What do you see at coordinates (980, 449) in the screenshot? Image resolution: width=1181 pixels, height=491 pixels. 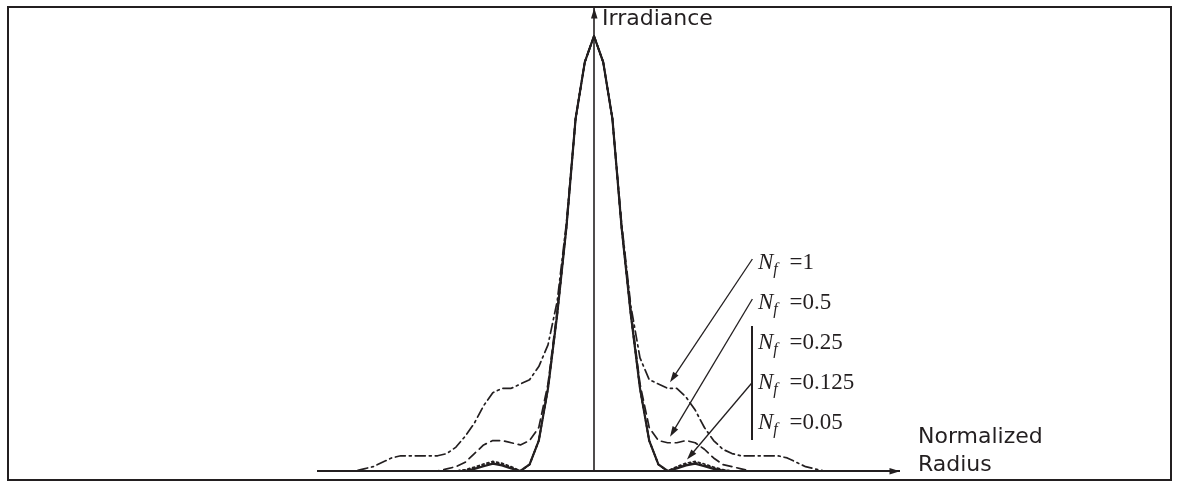 I see `x-axis-title: Normalized Radius` at bounding box center [980, 449].